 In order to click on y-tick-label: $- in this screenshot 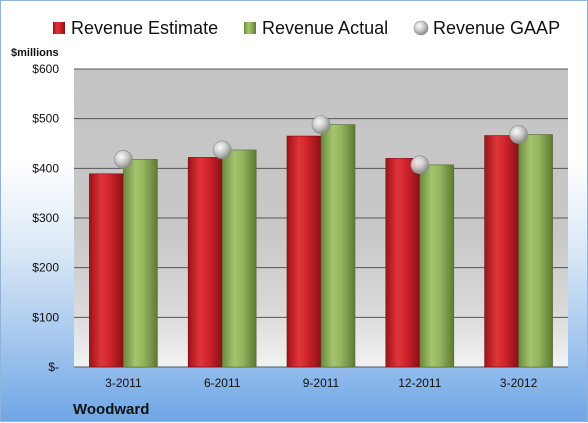, I will do `click(53, 367)`.